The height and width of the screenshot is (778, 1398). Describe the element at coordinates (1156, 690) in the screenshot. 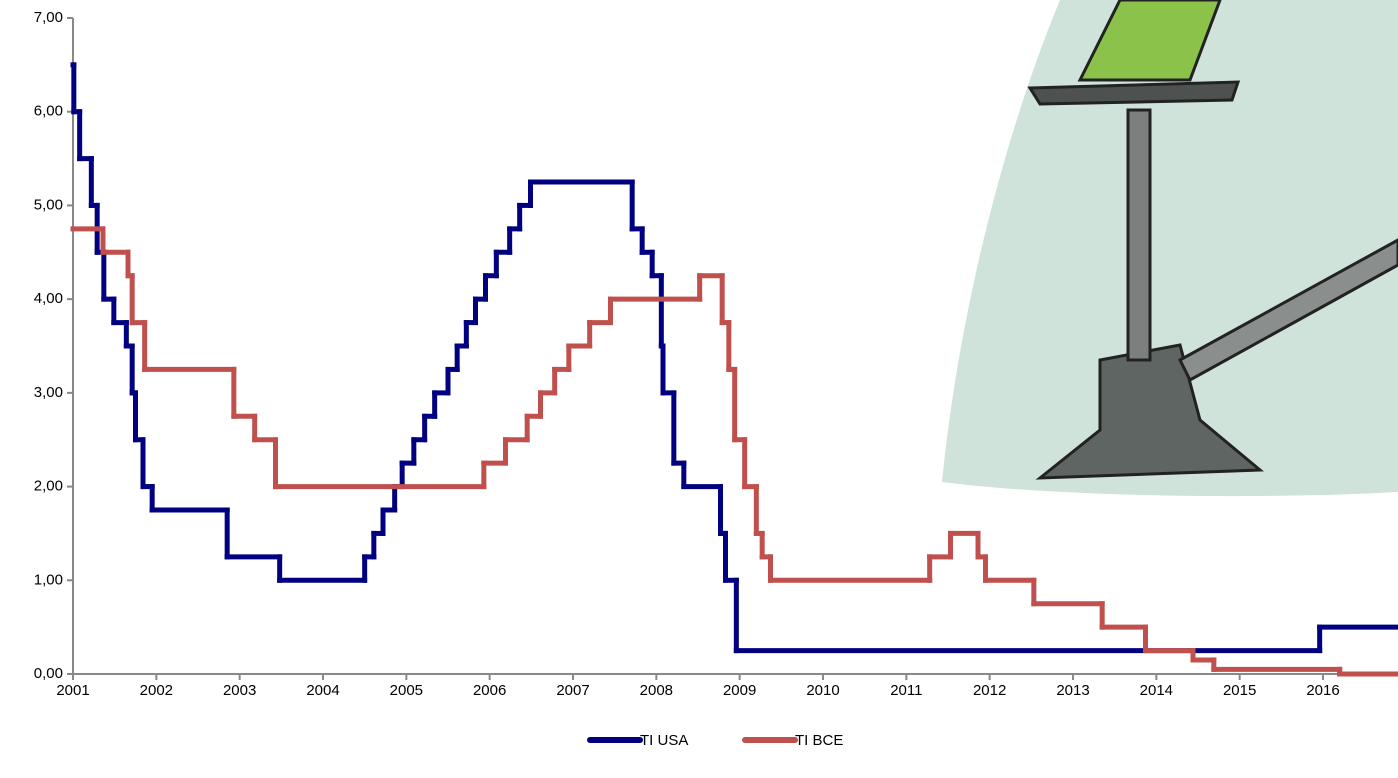

I see `x-tick-label: 2014` at that location.